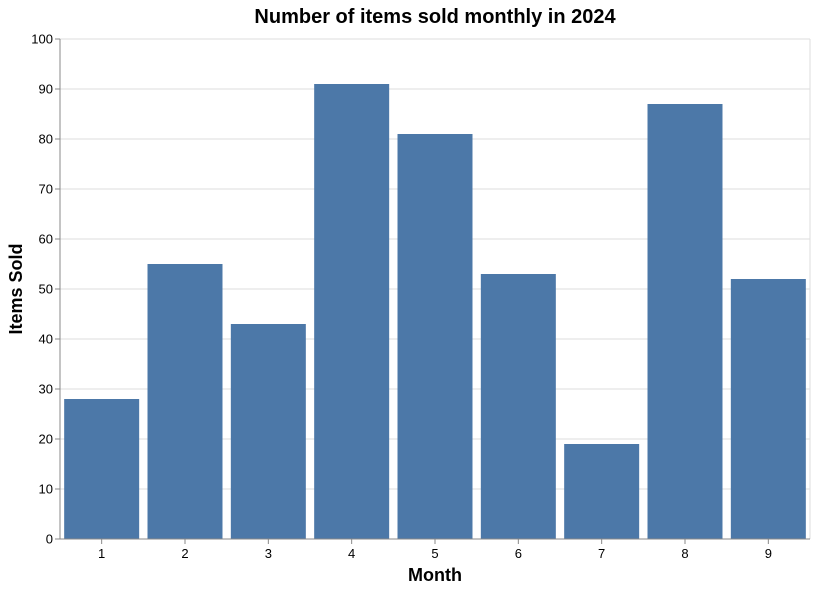  What do you see at coordinates (435, 17) in the screenshot?
I see `chart-title: Number of items sold monthly in 2024` at bounding box center [435, 17].